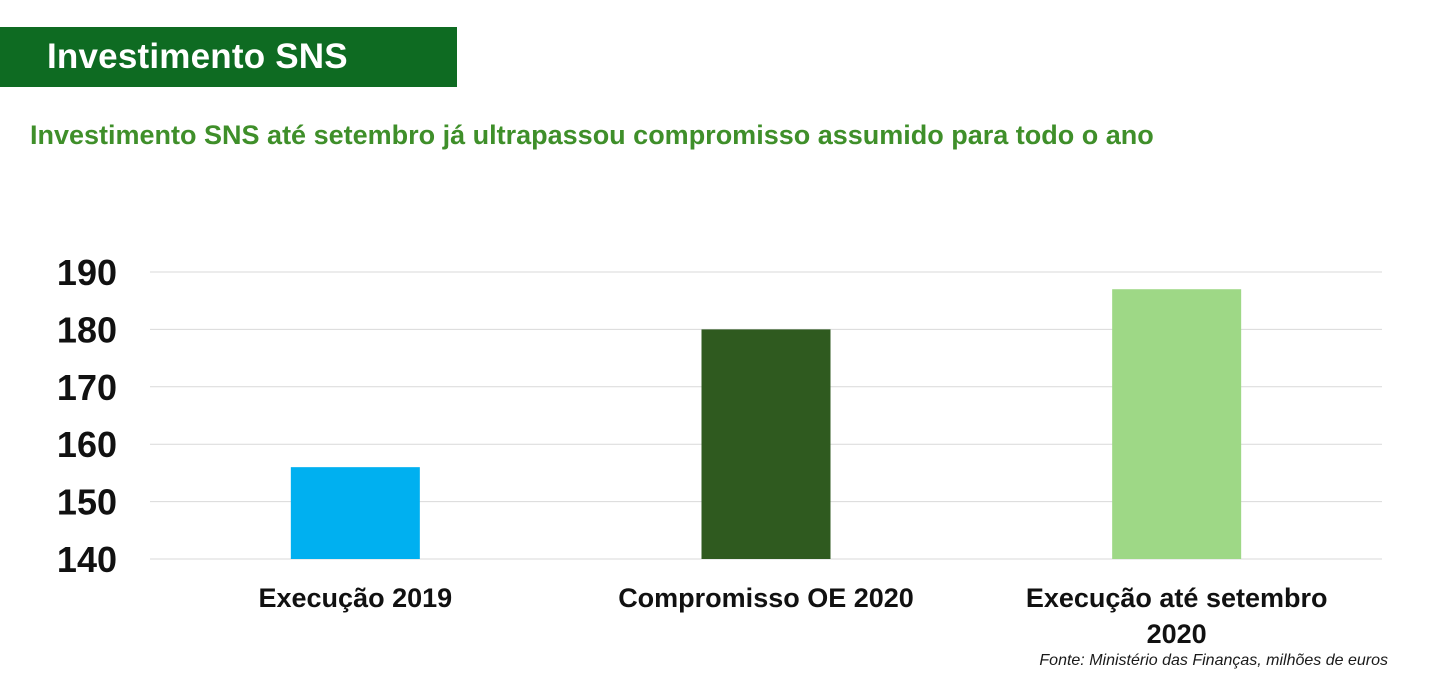 The width and height of the screenshot is (1440, 678). What do you see at coordinates (87, 559) in the screenshot?
I see `y-tick-label: 140` at bounding box center [87, 559].